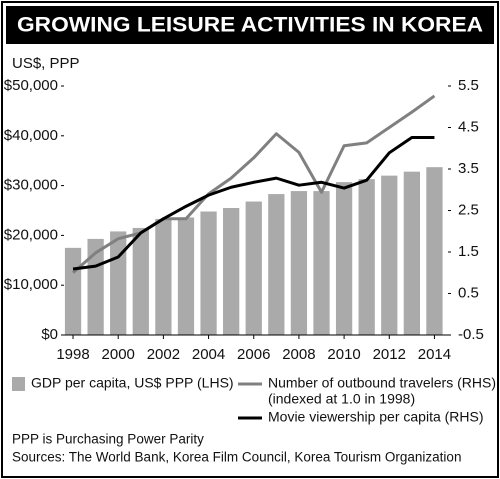 The width and height of the screenshot is (500, 479). I want to click on y-tick-label: $30,000, so click(31, 185).